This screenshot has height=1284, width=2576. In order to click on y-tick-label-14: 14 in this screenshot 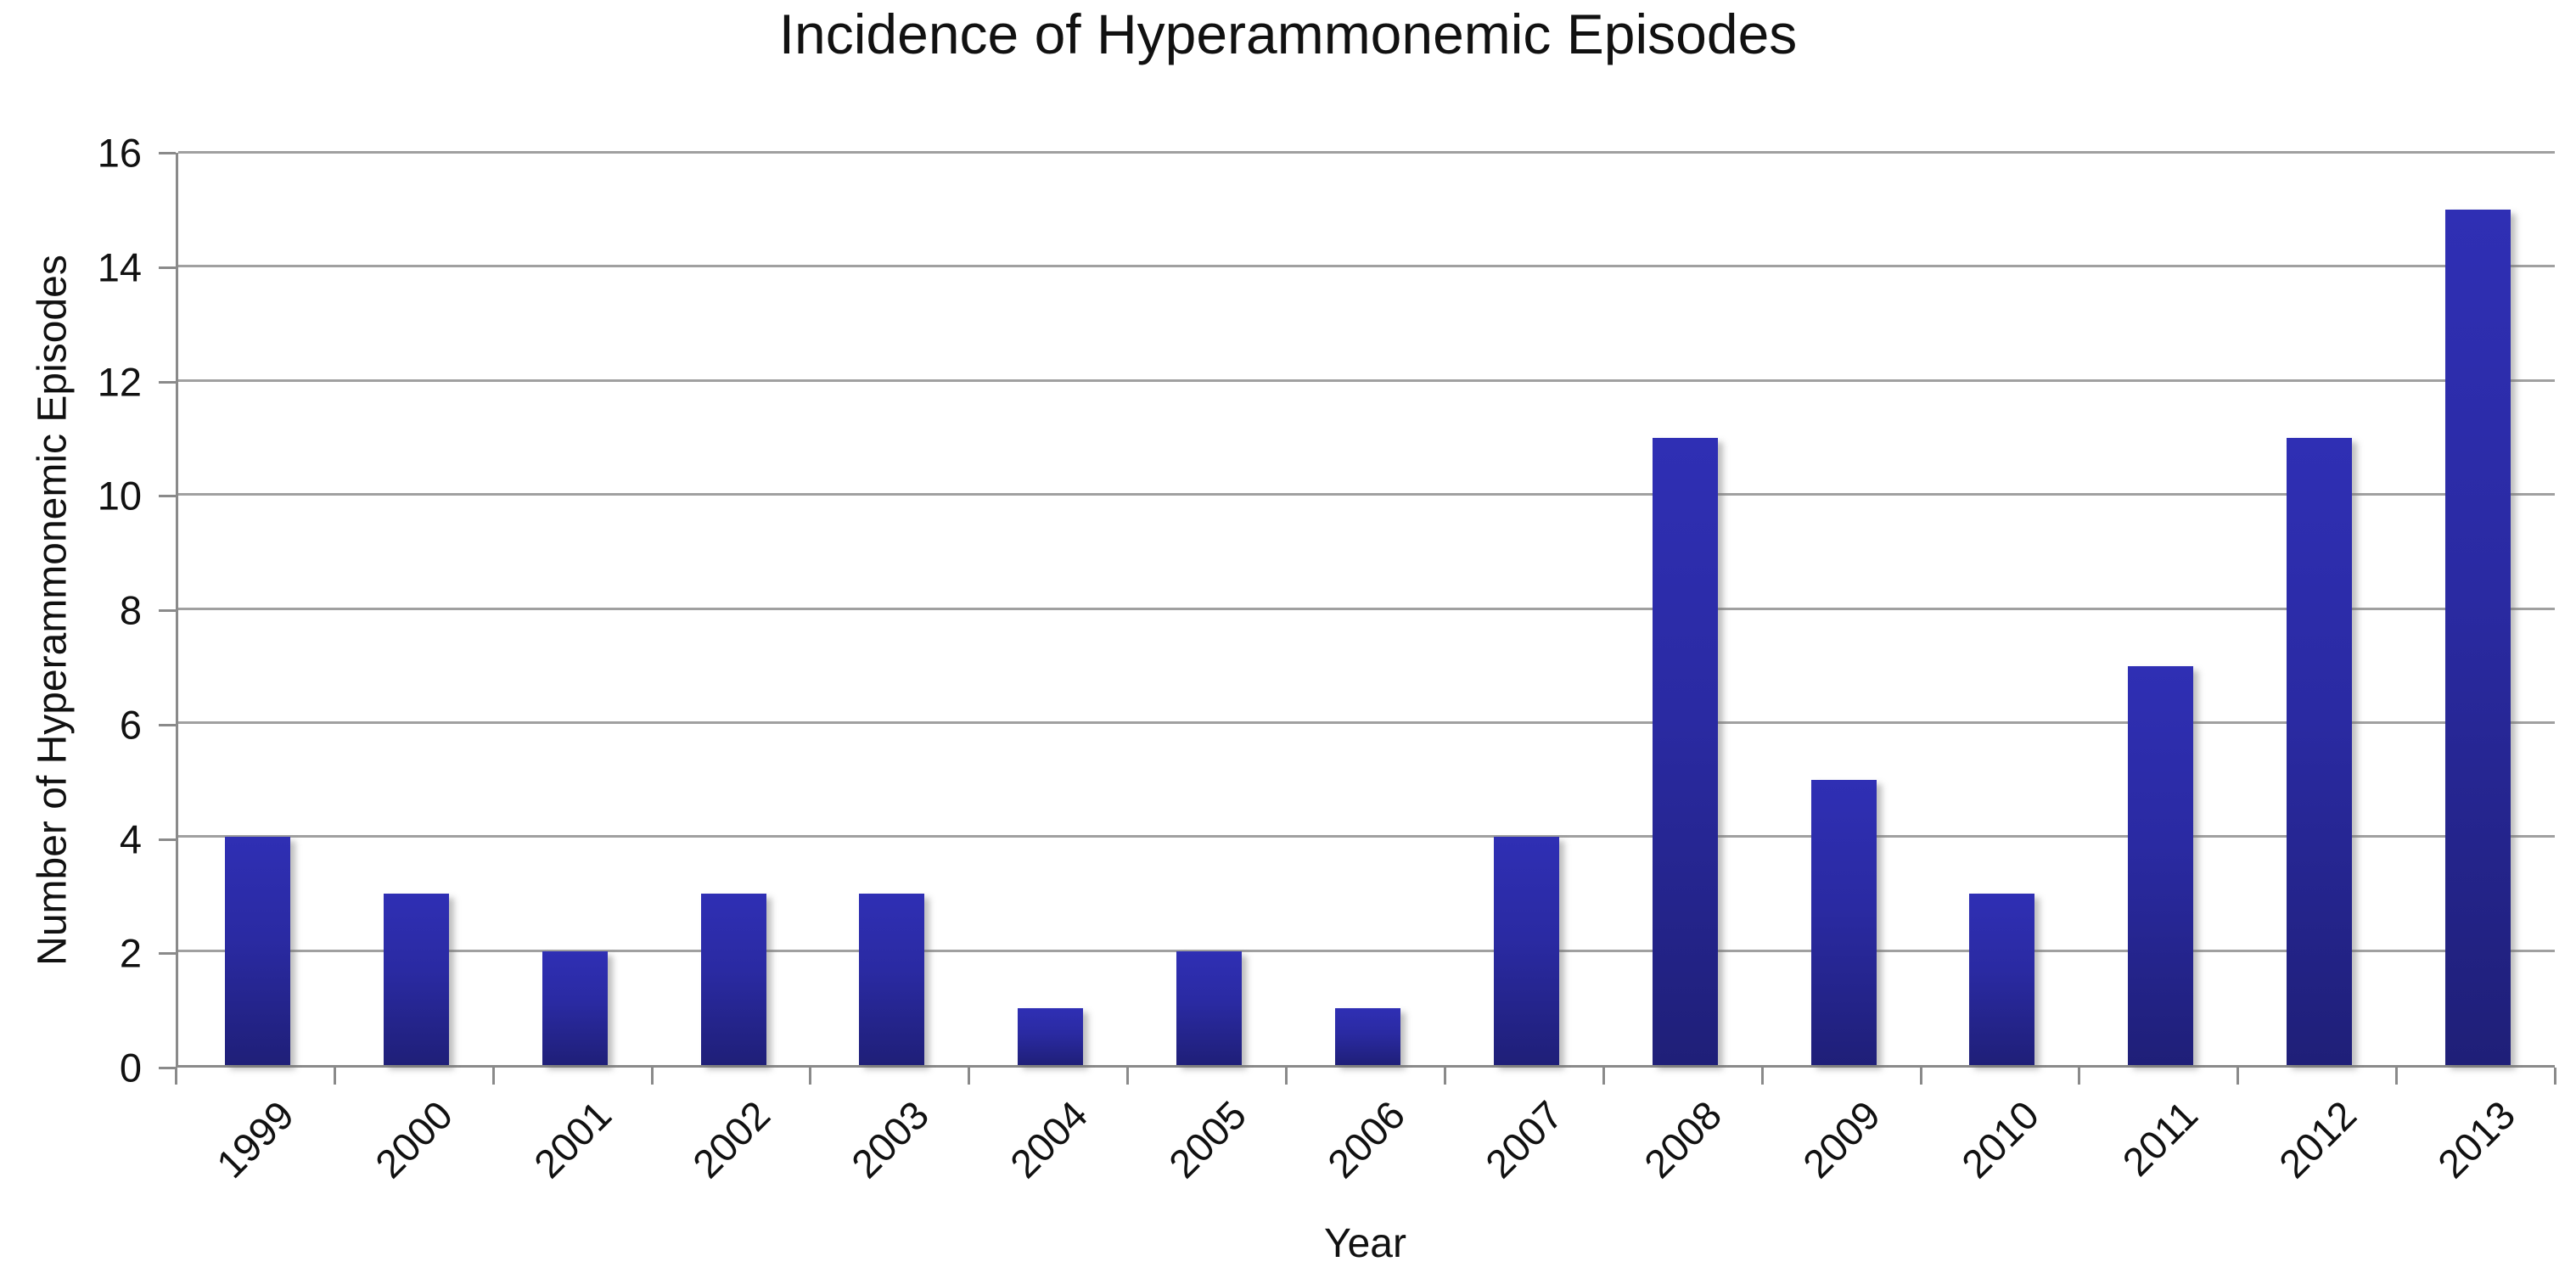, I will do `click(119, 267)`.